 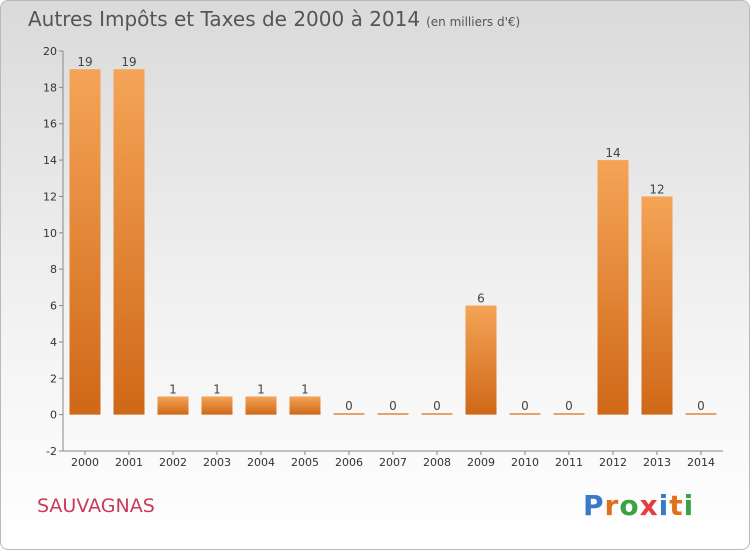 What do you see at coordinates (129, 462) in the screenshot?
I see `x-tick-label: 2001` at bounding box center [129, 462].